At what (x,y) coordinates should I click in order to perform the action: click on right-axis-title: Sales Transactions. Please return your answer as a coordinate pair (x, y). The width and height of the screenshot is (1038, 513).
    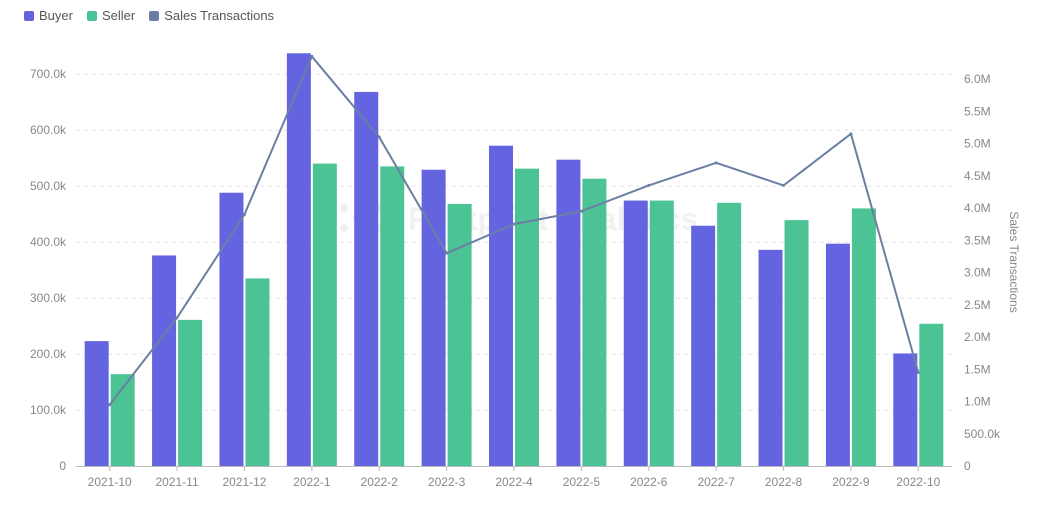
    Looking at the image, I should click on (1014, 261).